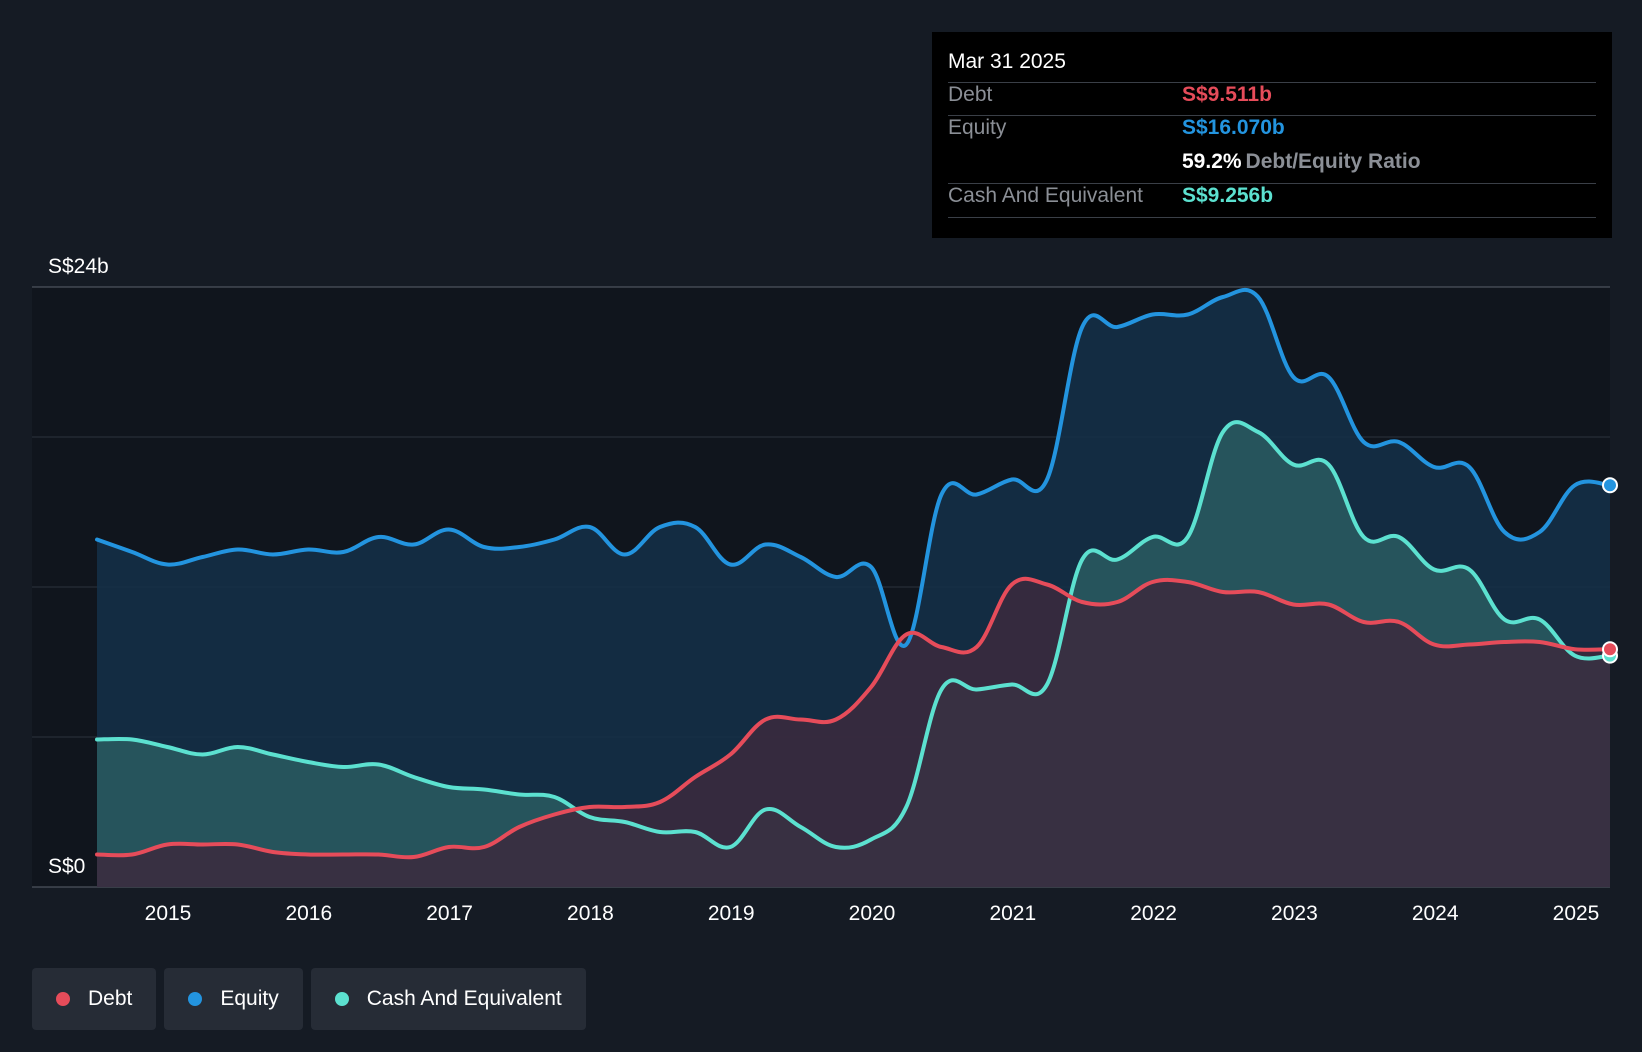 This screenshot has width=1642, height=1052. Describe the element at coordinates (1153, 913) in the screenshot. I see `x-tick-label: 2022` at that location.